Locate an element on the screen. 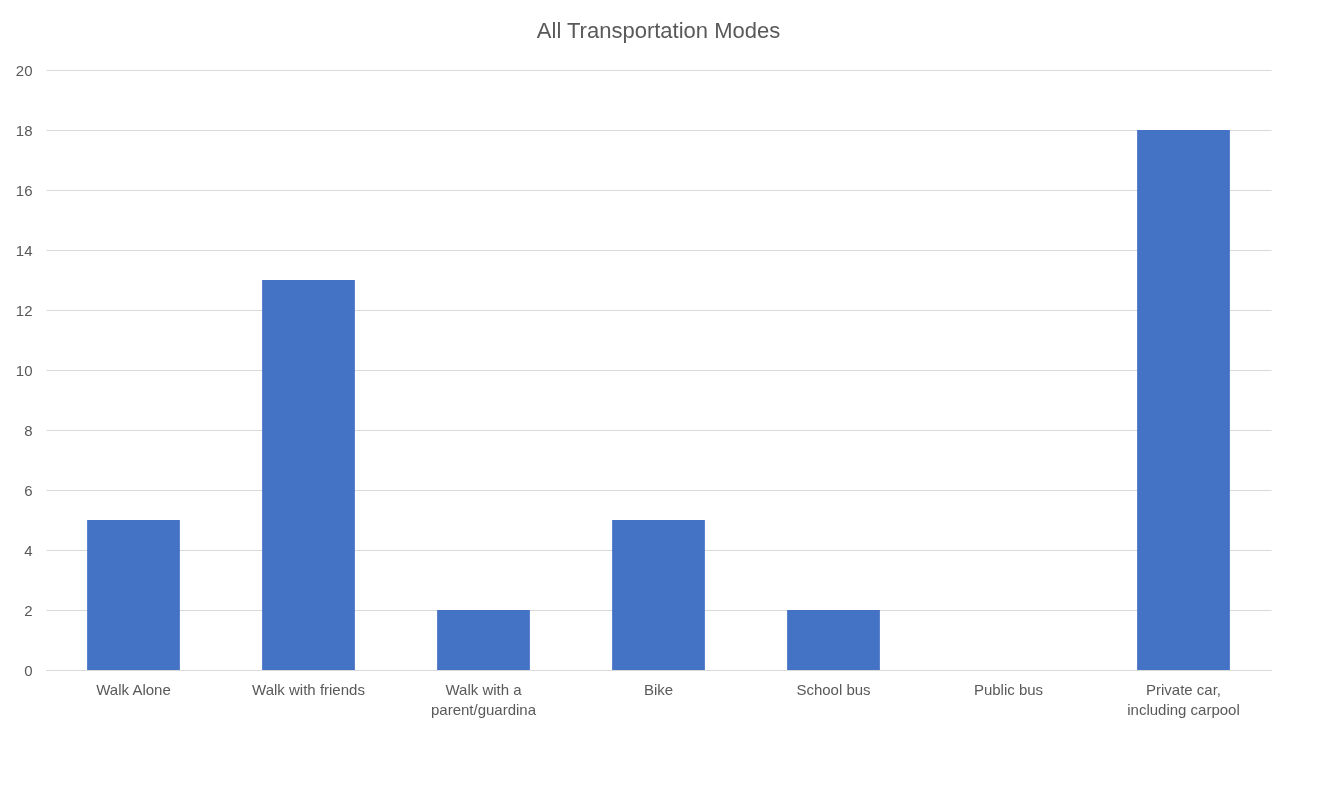 This screenshot has height=791, width=1325. y-tick-label: 18 is located at coordinates (24, 130).